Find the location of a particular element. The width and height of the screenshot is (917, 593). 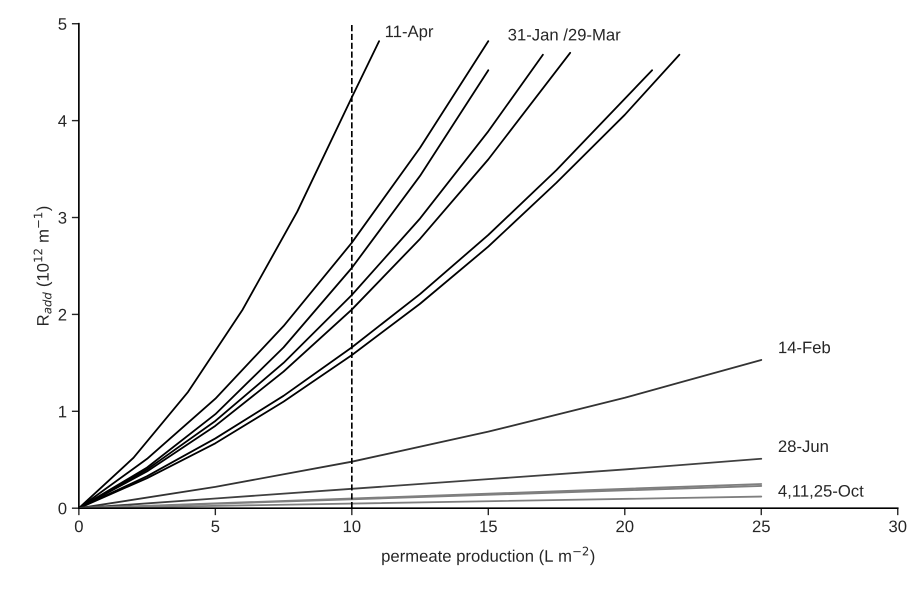

x-tick-label: 10 is located at coordinates (352, 526).